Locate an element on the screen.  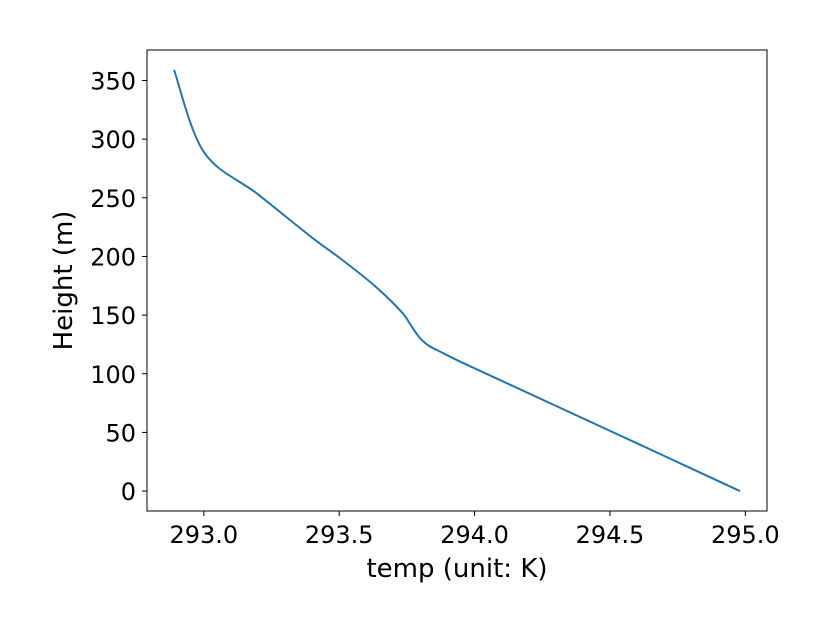
y-tick-label: 0 is located at coordinates (128, 492).